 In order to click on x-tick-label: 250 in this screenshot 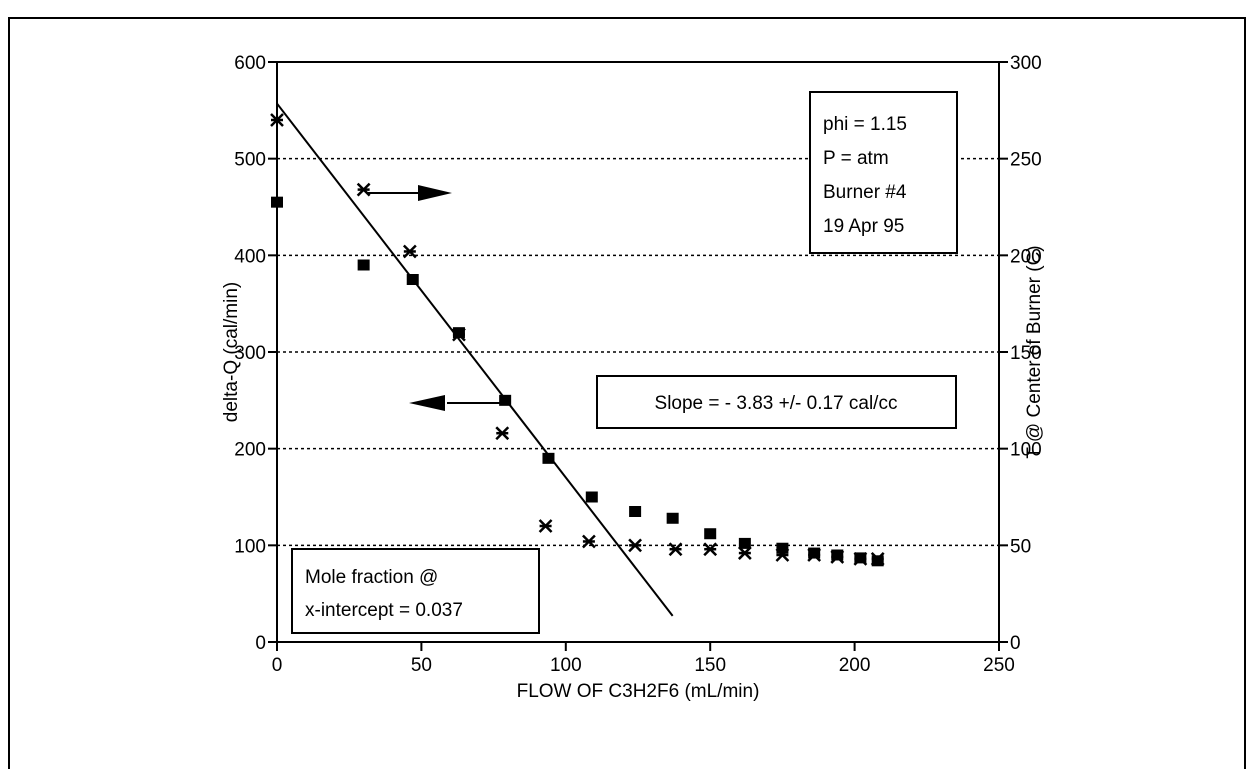, I will do `click(999, 665)`.